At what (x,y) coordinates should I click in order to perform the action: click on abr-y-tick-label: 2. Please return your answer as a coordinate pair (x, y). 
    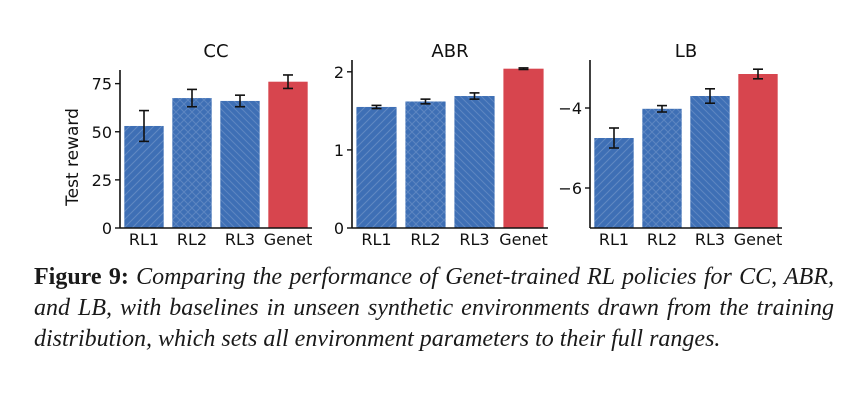
    Looking at the image, I should click on (339, 72).